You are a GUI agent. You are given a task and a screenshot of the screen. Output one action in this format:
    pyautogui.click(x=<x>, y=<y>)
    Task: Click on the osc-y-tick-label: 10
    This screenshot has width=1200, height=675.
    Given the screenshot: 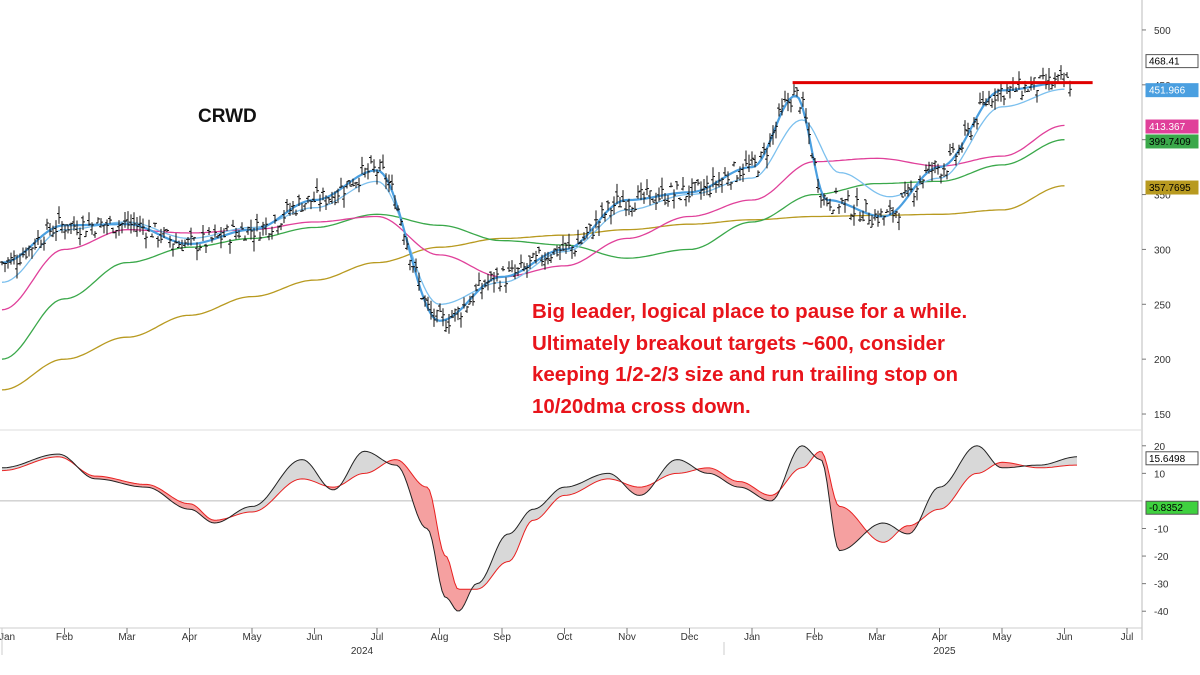 What is the action you would take?
    pyautogui.click(x=1160, y=474)
    